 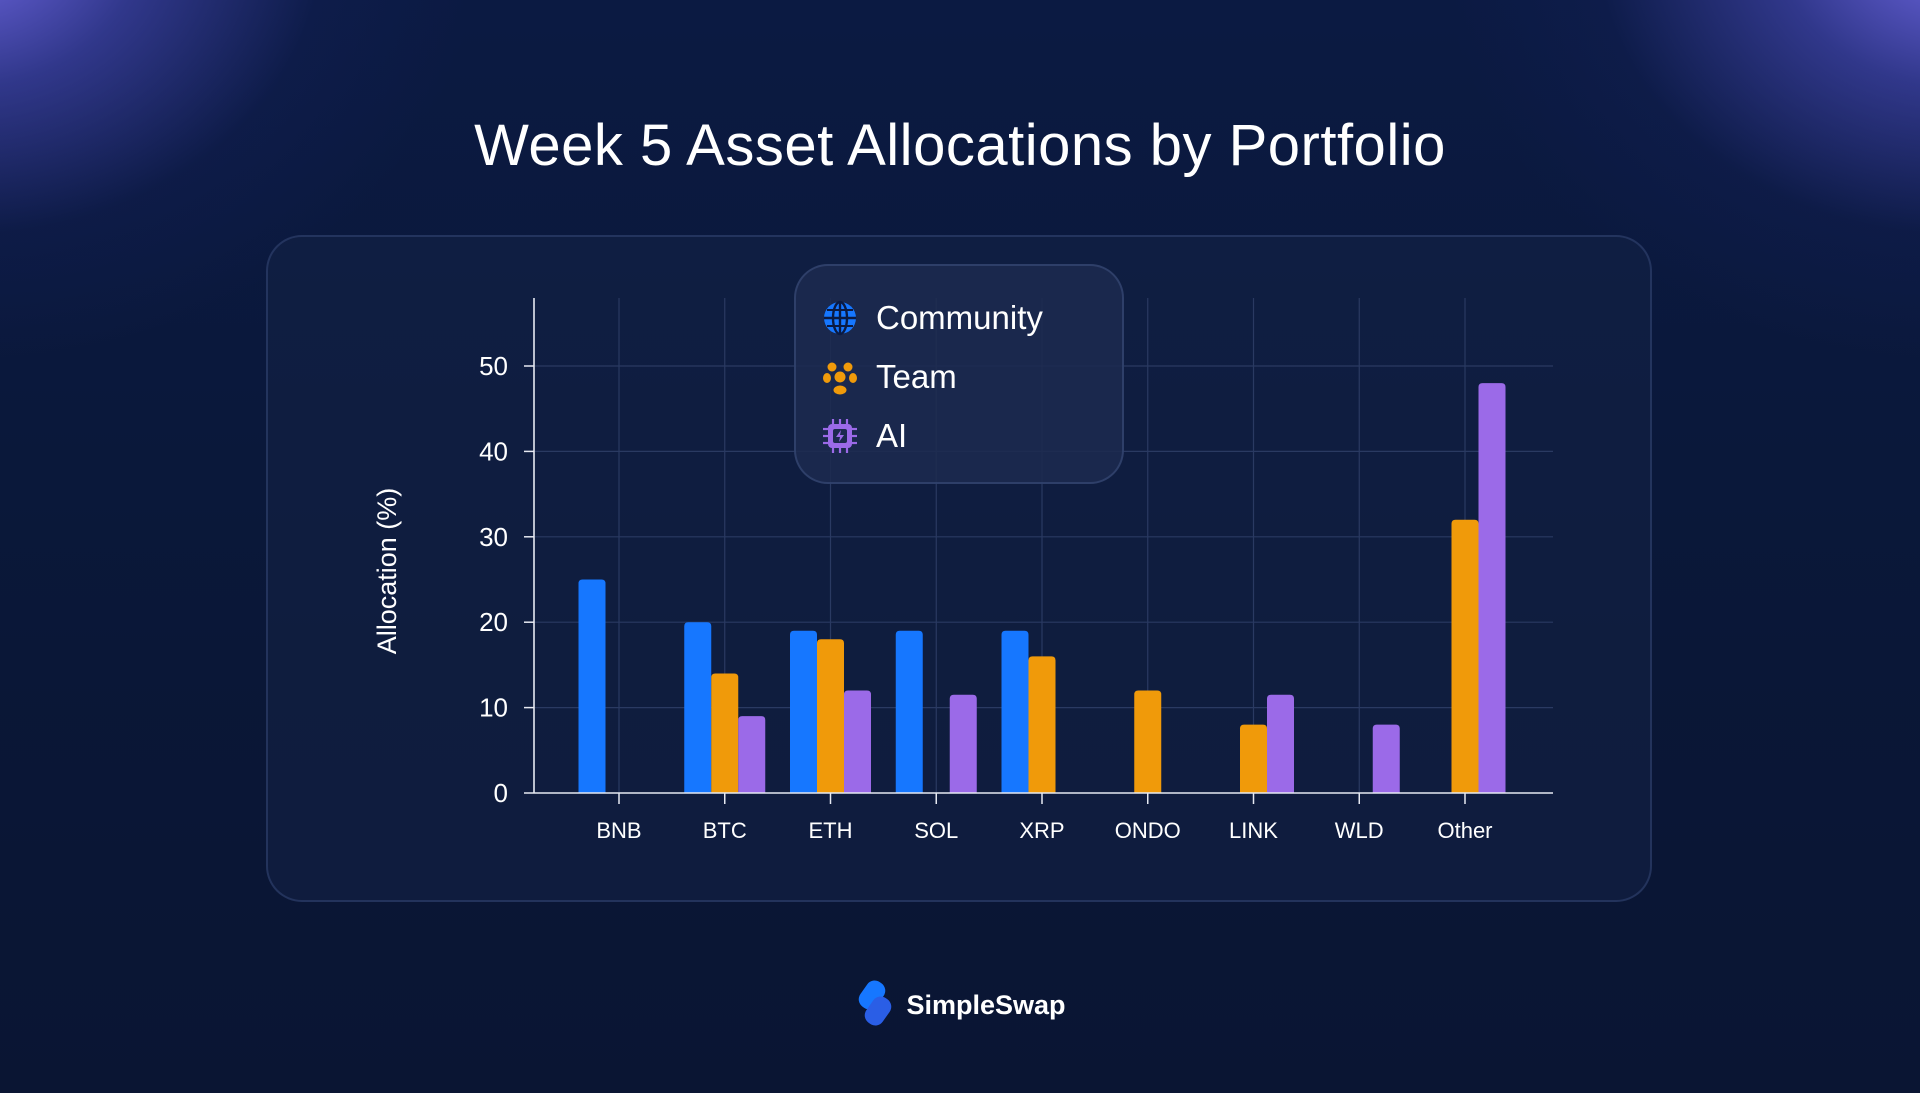 I want to click on bar-community-eth, so click(x=803, y=711).